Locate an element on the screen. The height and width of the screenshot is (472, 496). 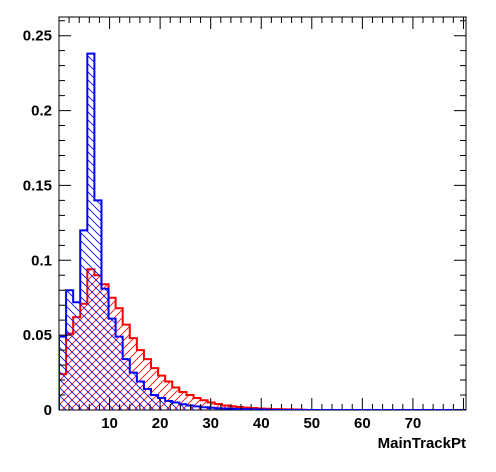
y-tick-label: 0.1 is located at coordinates (41, 260).